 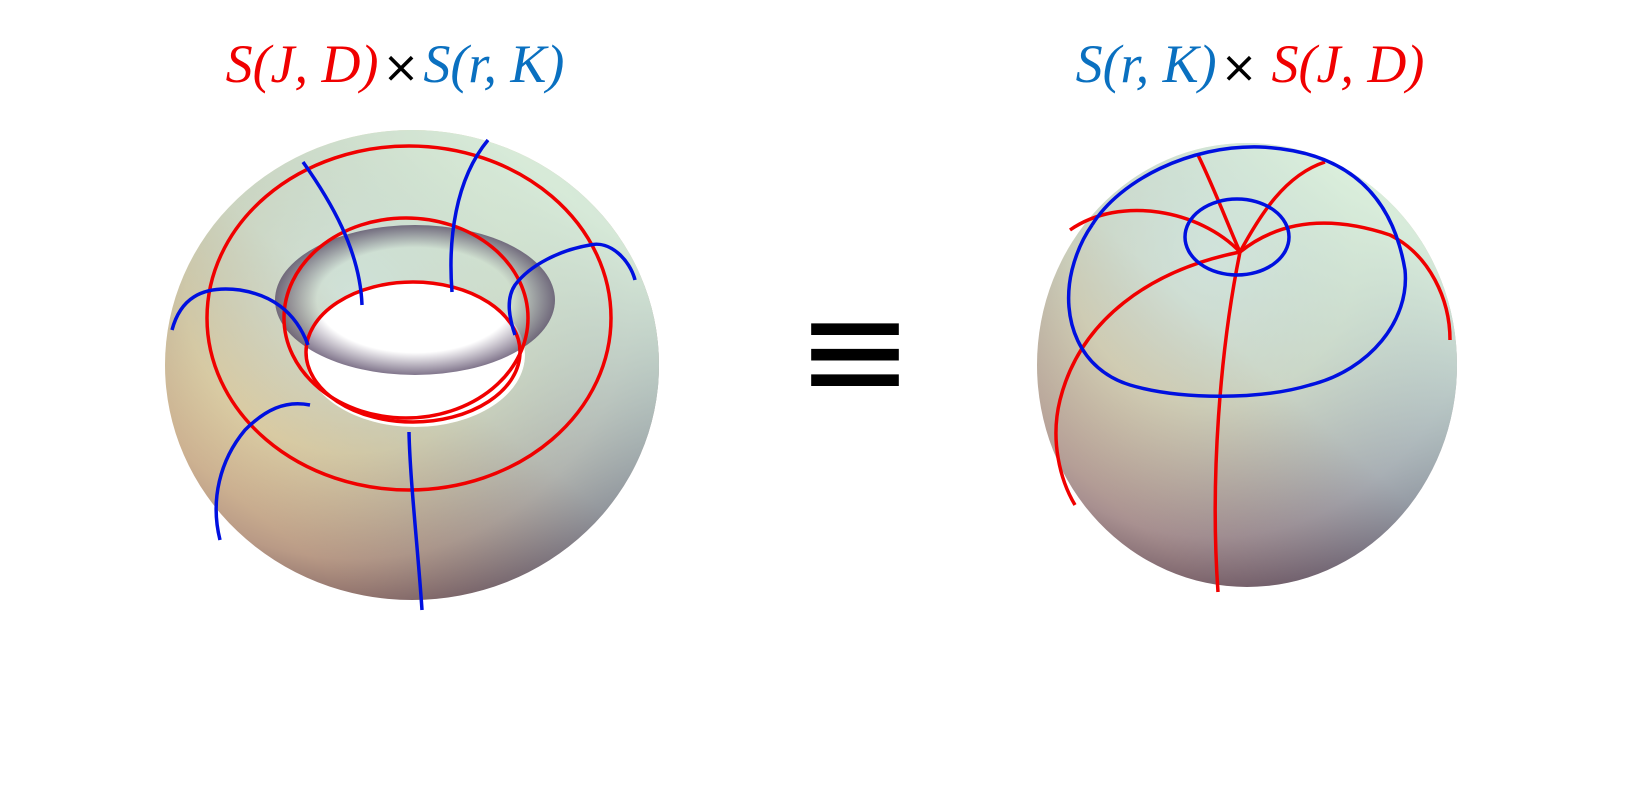 What do you see at coordinates (1247, 368) in the screenshot?
I see `sphere` at bounding box center [1247, 368].